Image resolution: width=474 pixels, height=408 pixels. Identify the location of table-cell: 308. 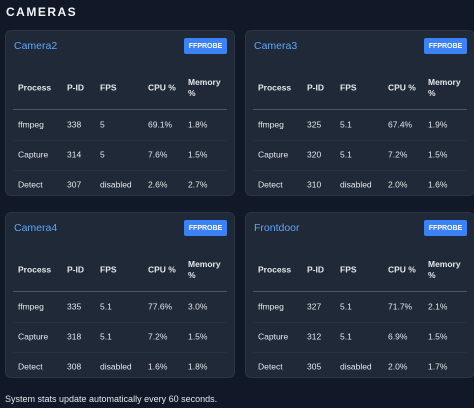
(74, 366).